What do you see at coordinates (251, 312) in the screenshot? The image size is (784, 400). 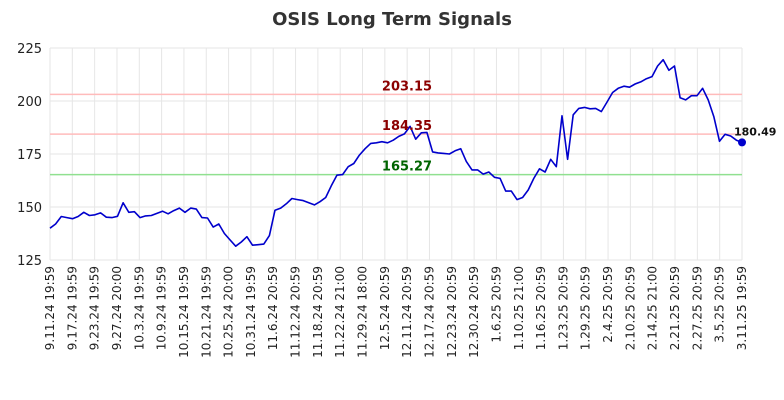 I see `x-tick-label: 10.31.24 19:59` at bounding box center [251, 312].